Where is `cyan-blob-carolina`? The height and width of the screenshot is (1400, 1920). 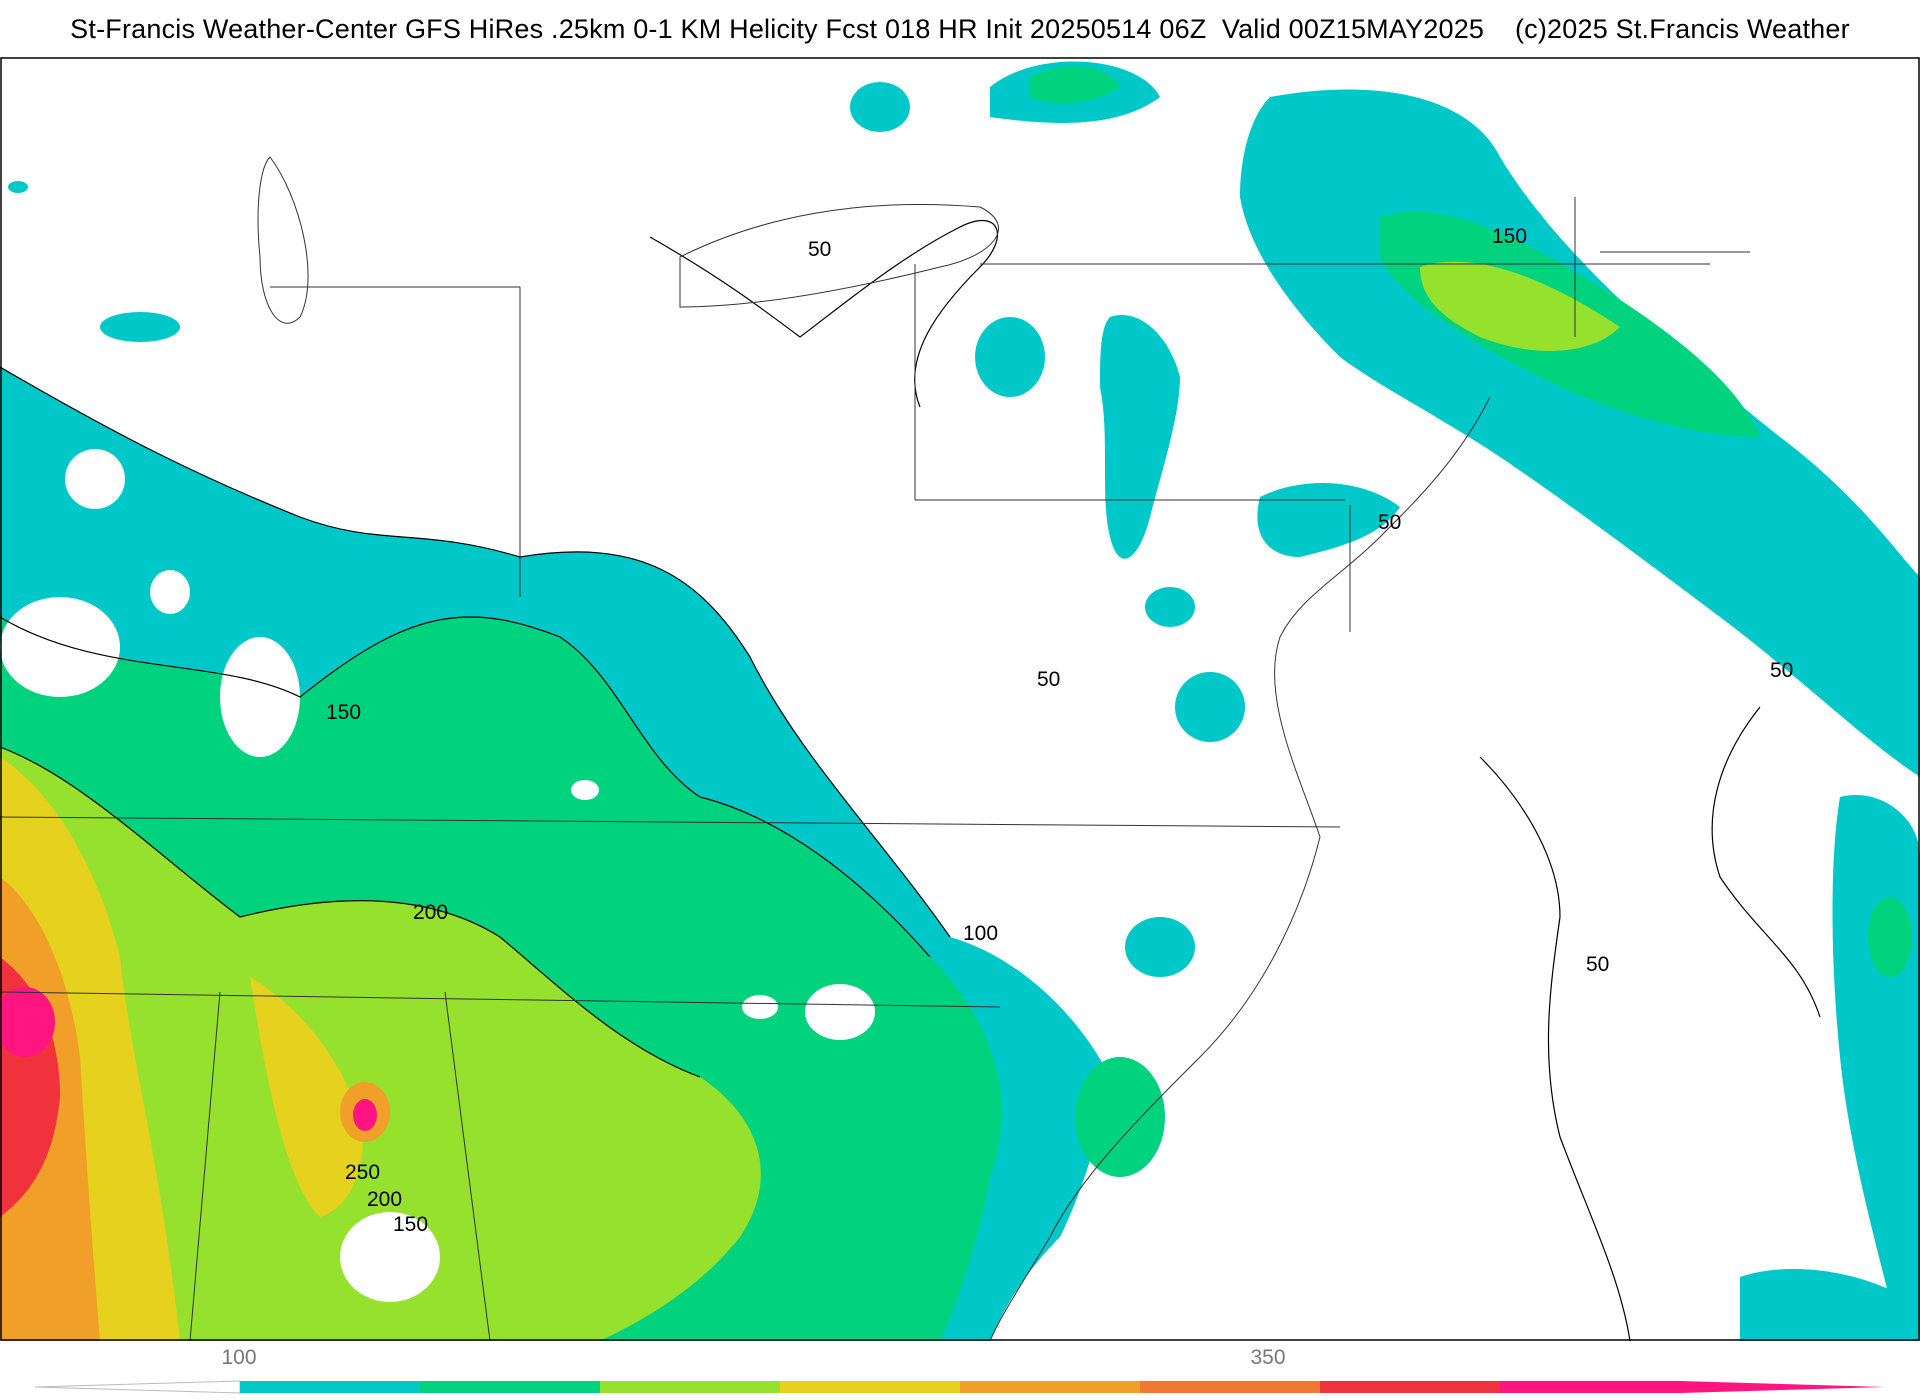 cyan-blob-carolina is located at coordinates (1160, 947).